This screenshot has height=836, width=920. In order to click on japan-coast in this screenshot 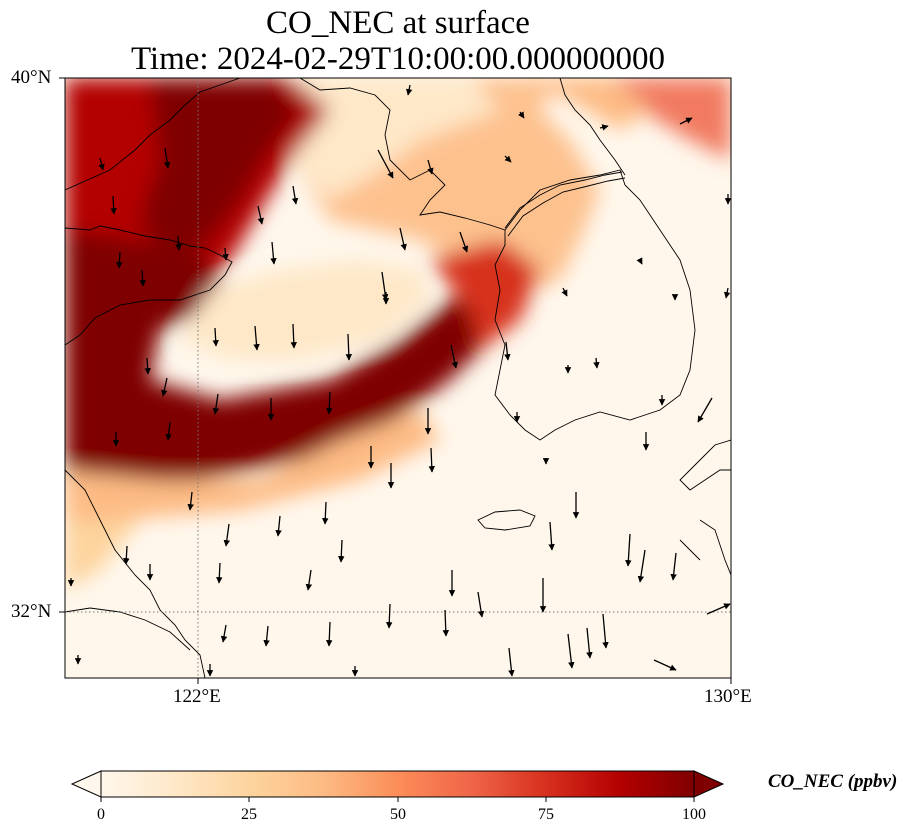, I will do `click(705, 465)`.